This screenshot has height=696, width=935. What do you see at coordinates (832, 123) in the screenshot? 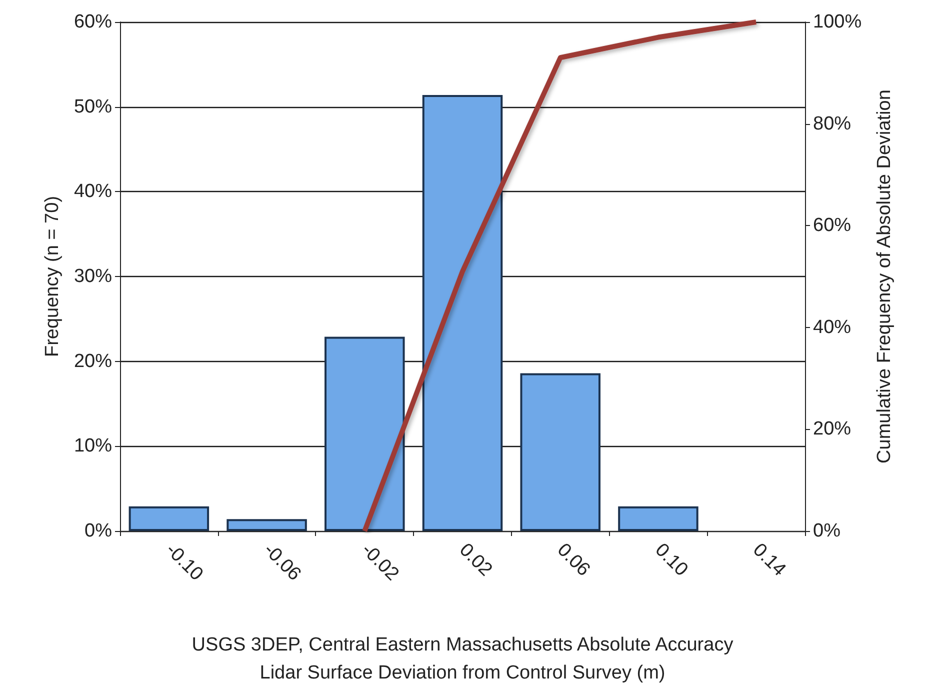
I see `y2-tick-label: 80%` at bounding box center [832, 123].